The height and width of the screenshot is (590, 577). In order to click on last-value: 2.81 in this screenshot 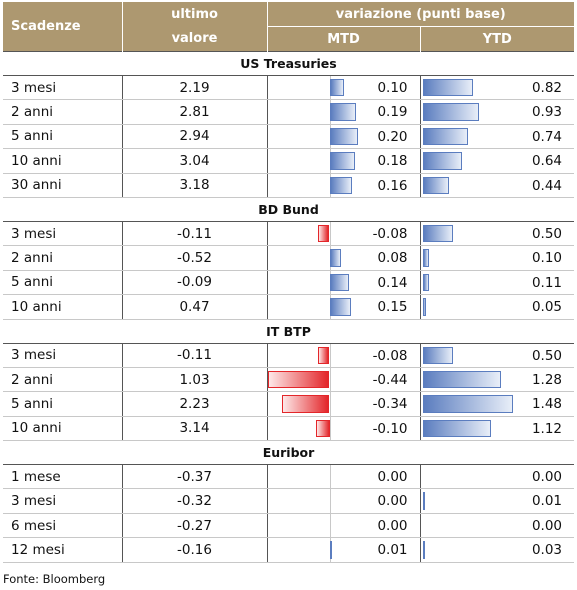, I will do `click(195, 112)`.